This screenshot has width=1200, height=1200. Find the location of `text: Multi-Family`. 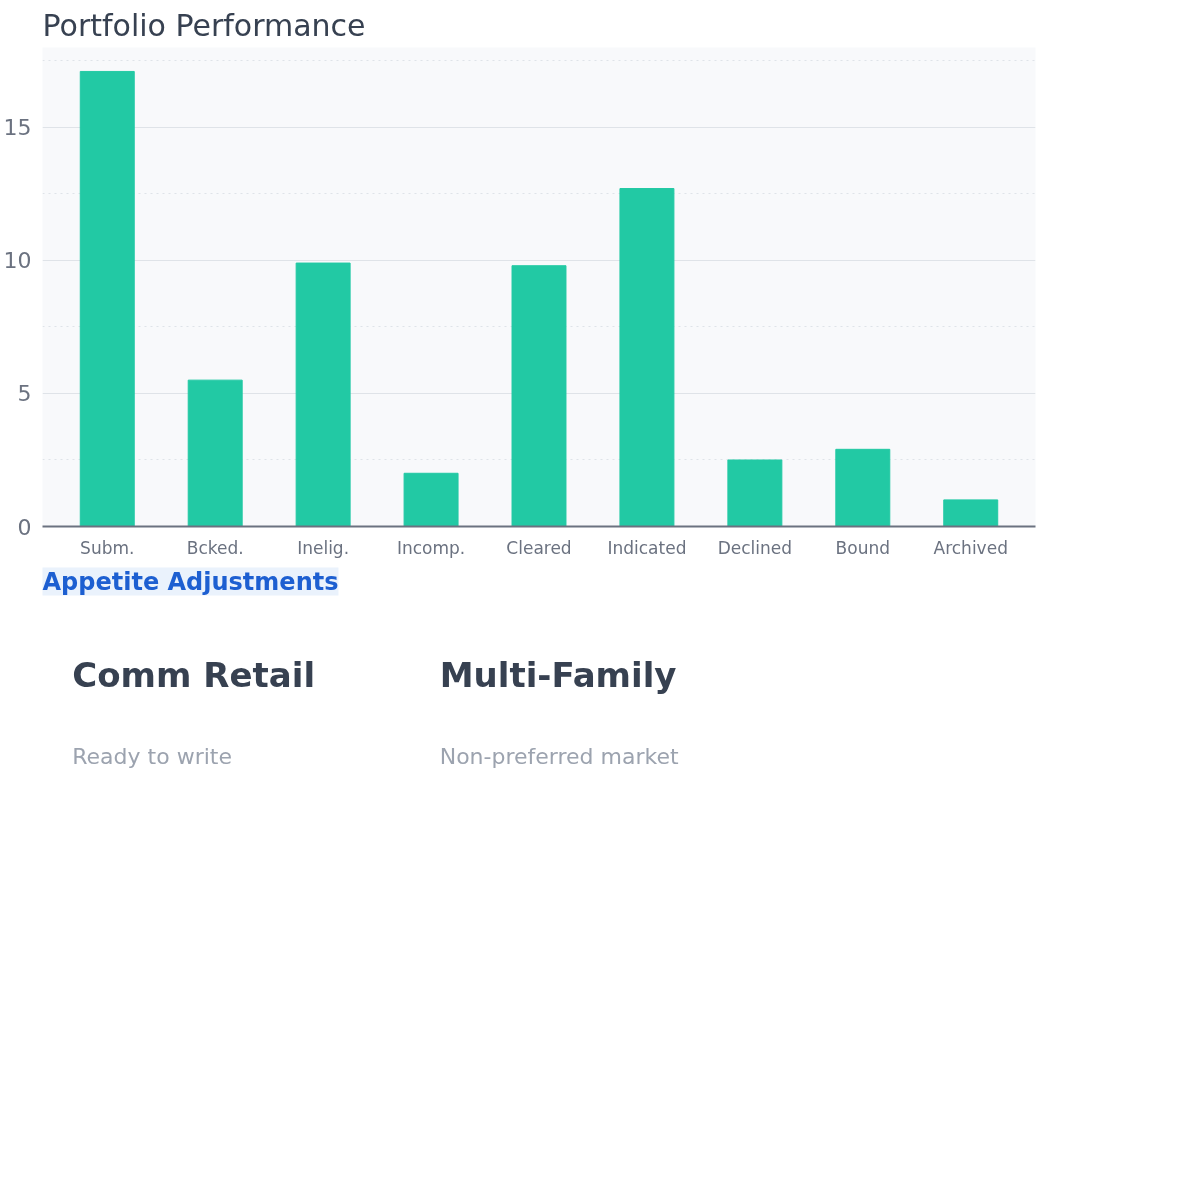

text: Multi-Family is located at coordinates (558, 674).